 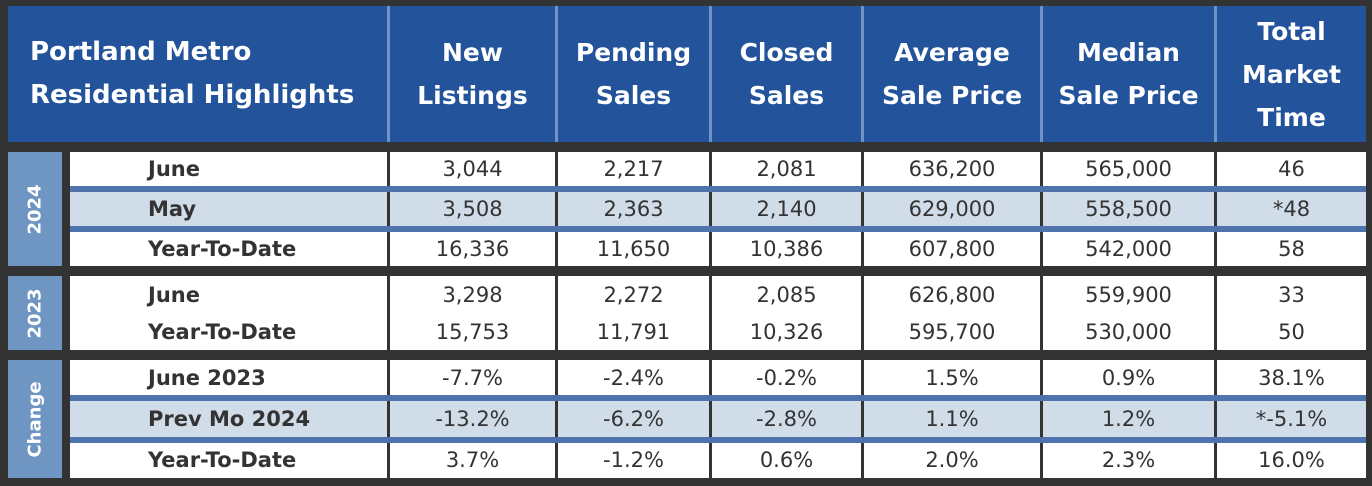 What do you see at coordinates (35, 419) in the screenshot?
I see `group-label: Change` at bounding box center [35, 419].